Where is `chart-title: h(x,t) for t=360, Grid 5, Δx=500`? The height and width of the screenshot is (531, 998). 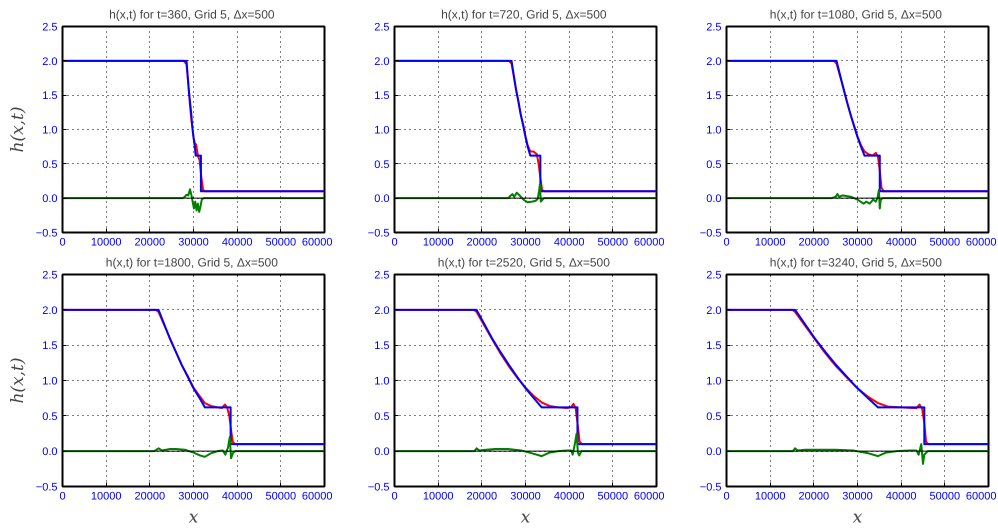
chart-title: h(x,t) for t=360, Grid 5, Δx=500 is located at coordinates (192, 15).